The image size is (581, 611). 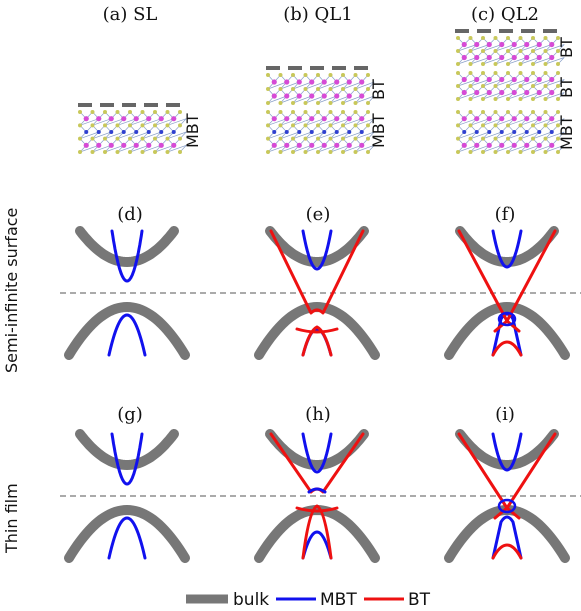 I want to click on panel-h-mbt-conduction-band, so click(x=317, y=453).